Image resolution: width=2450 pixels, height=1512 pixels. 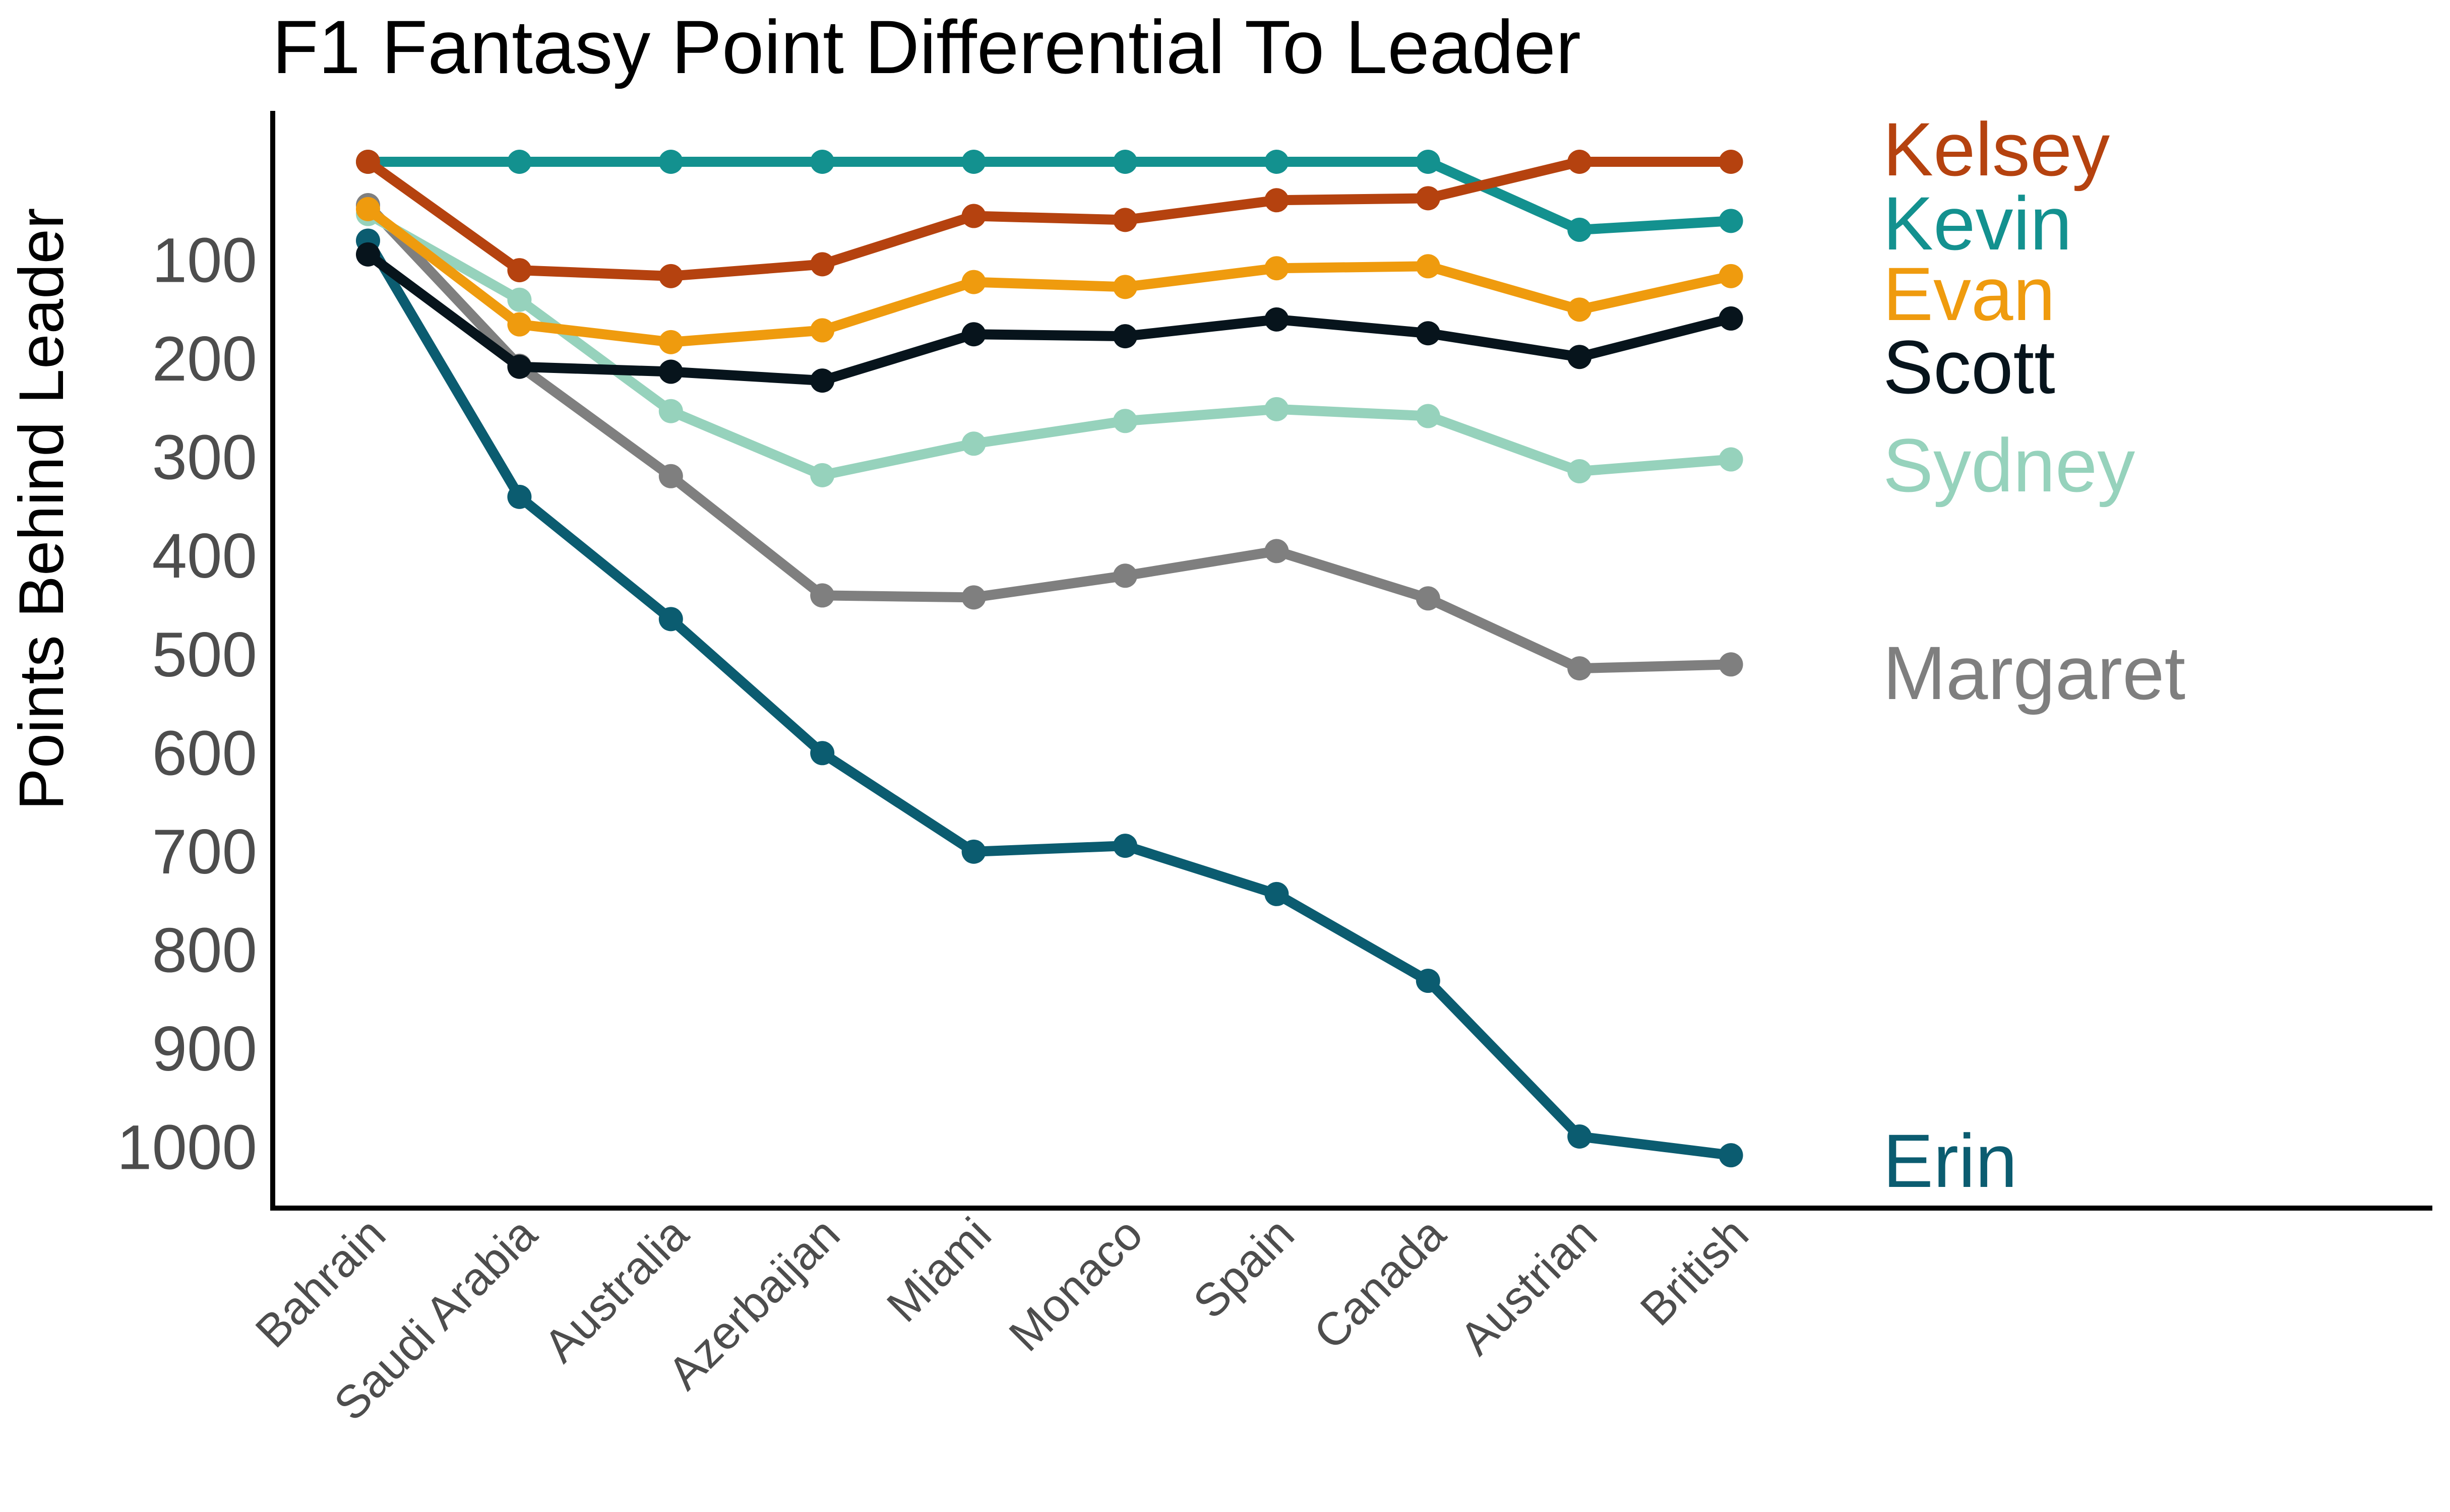 I want to click on y-tick-label: 900, so click(x=204, y=1049).